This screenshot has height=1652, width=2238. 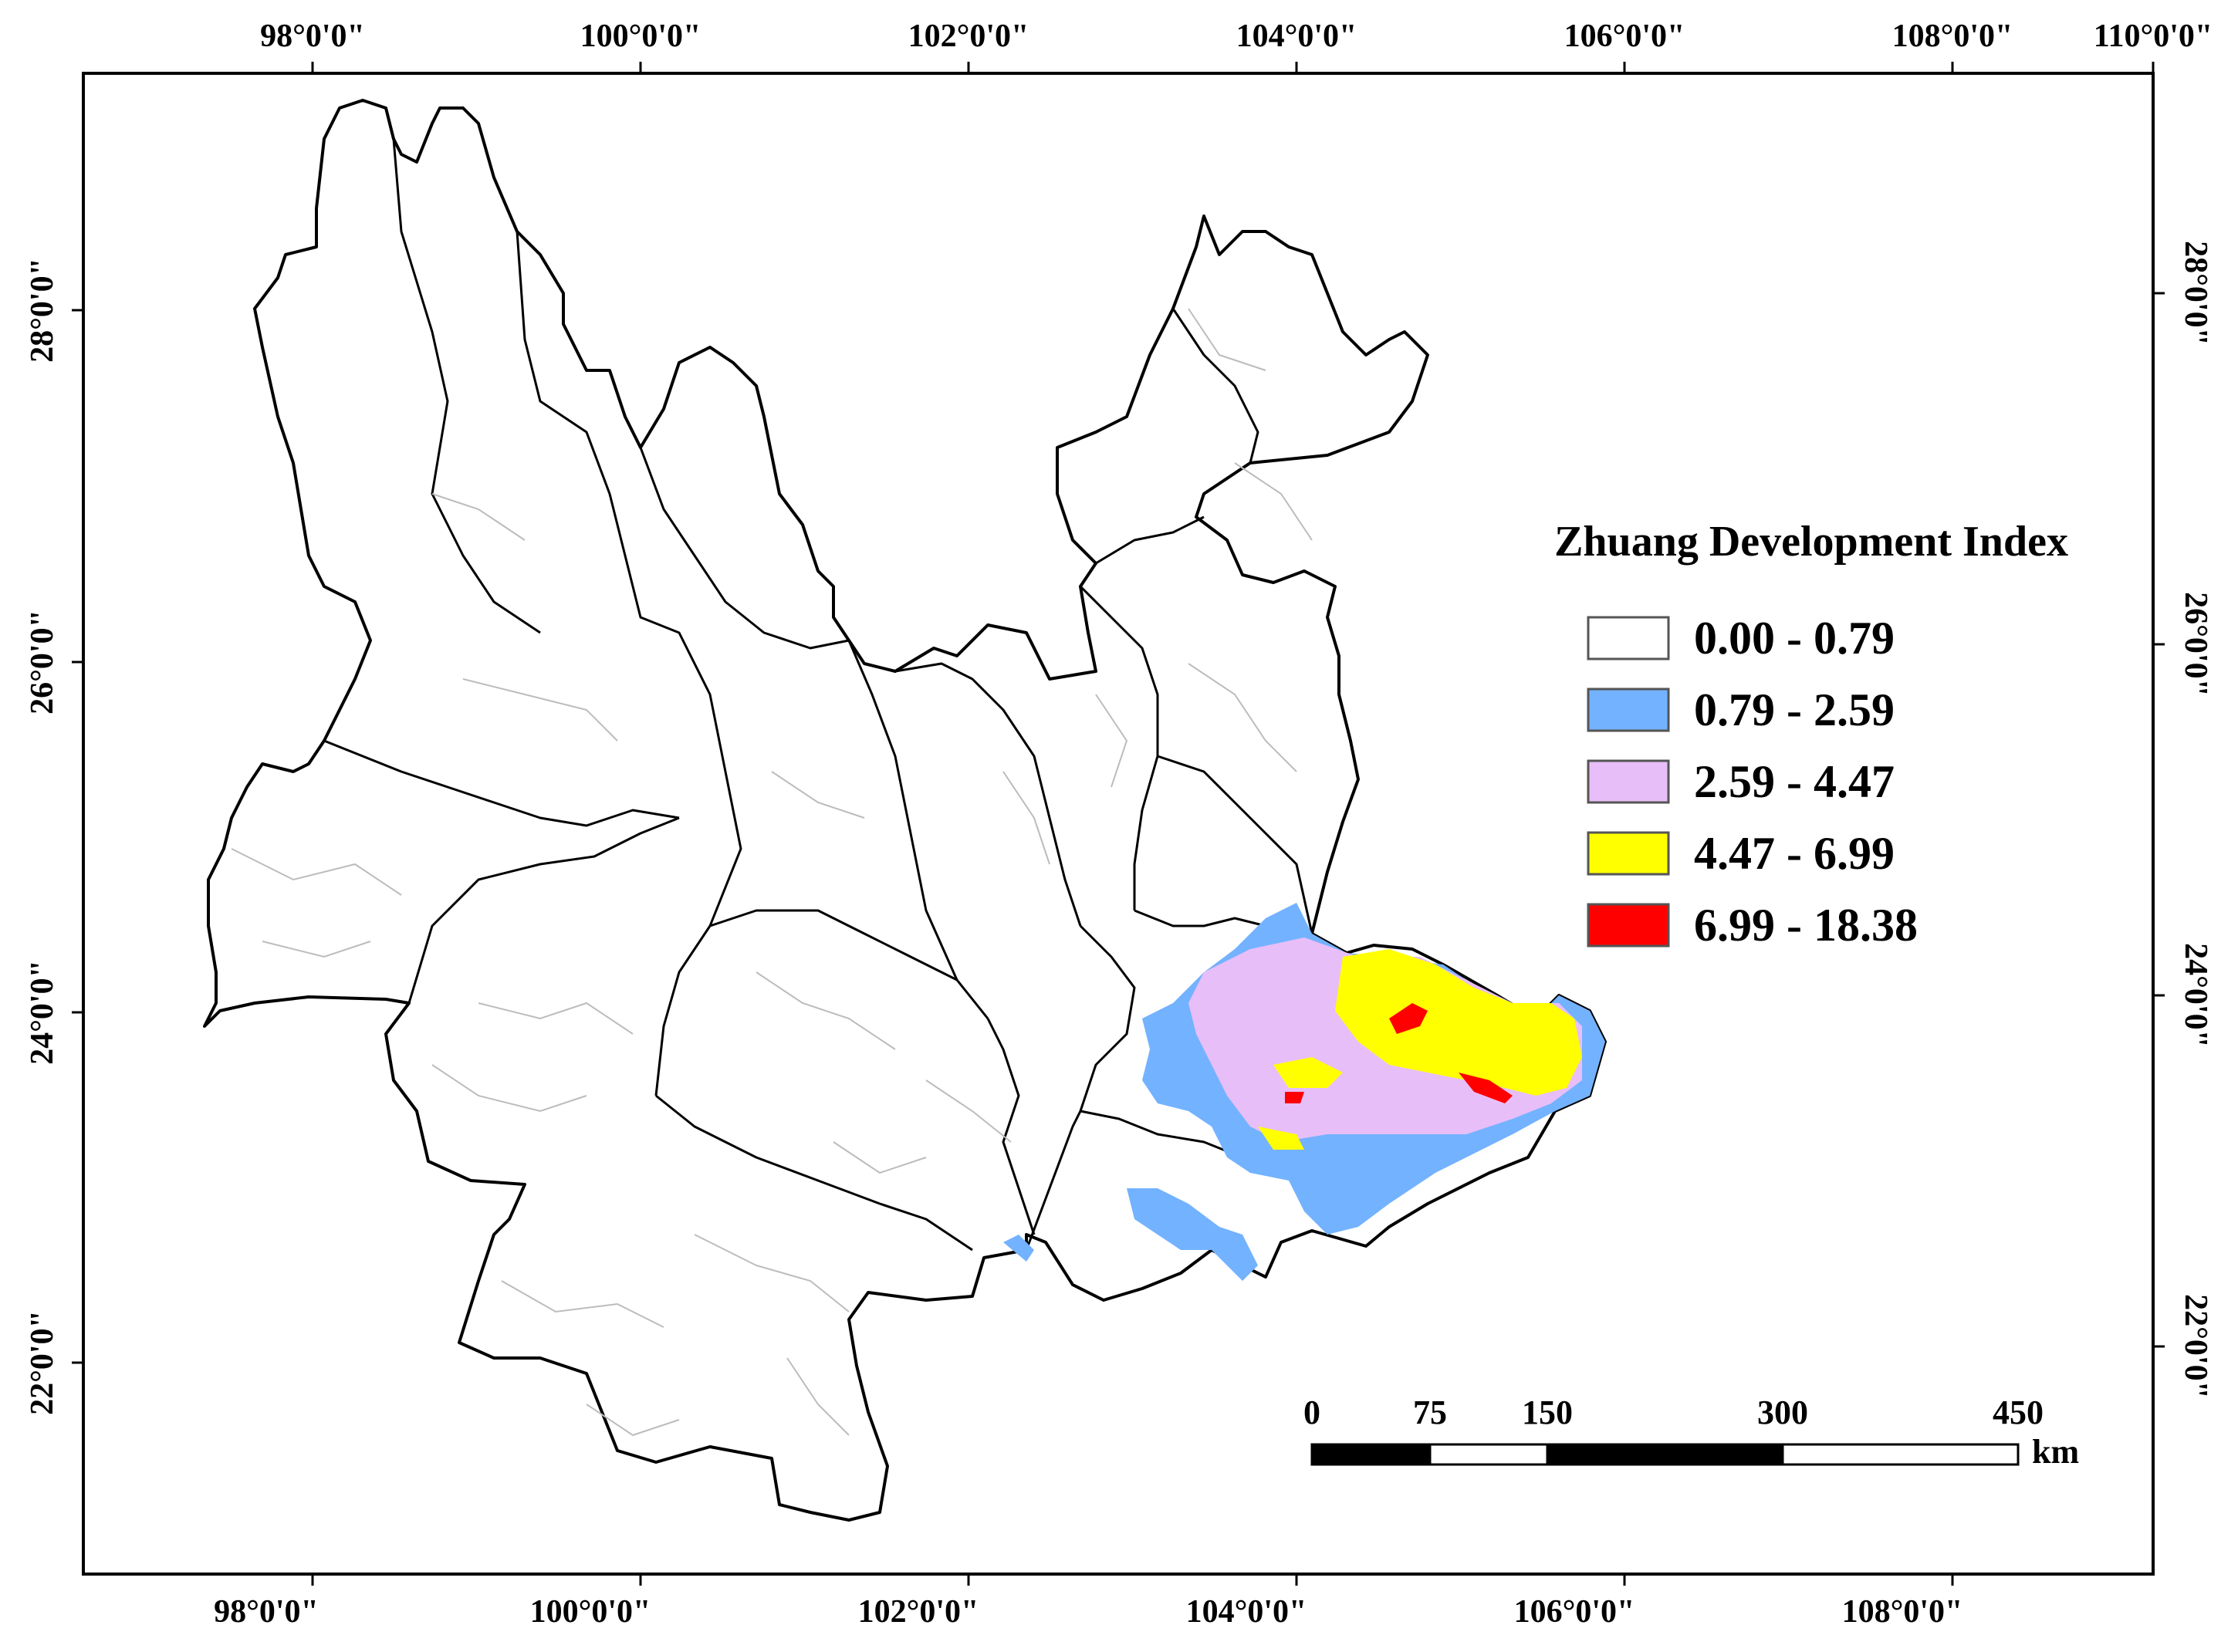 I want to click on legend-label: 2.59 - 4.47, so click(x=1794, y=781).